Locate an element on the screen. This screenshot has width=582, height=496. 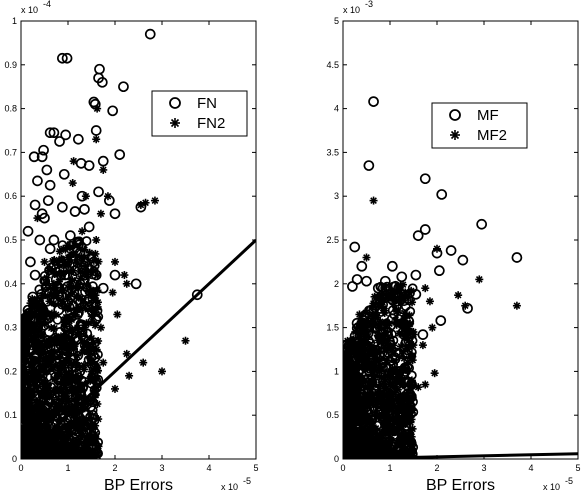
y-tick-label: 1 is located at coordinates (14, 21).